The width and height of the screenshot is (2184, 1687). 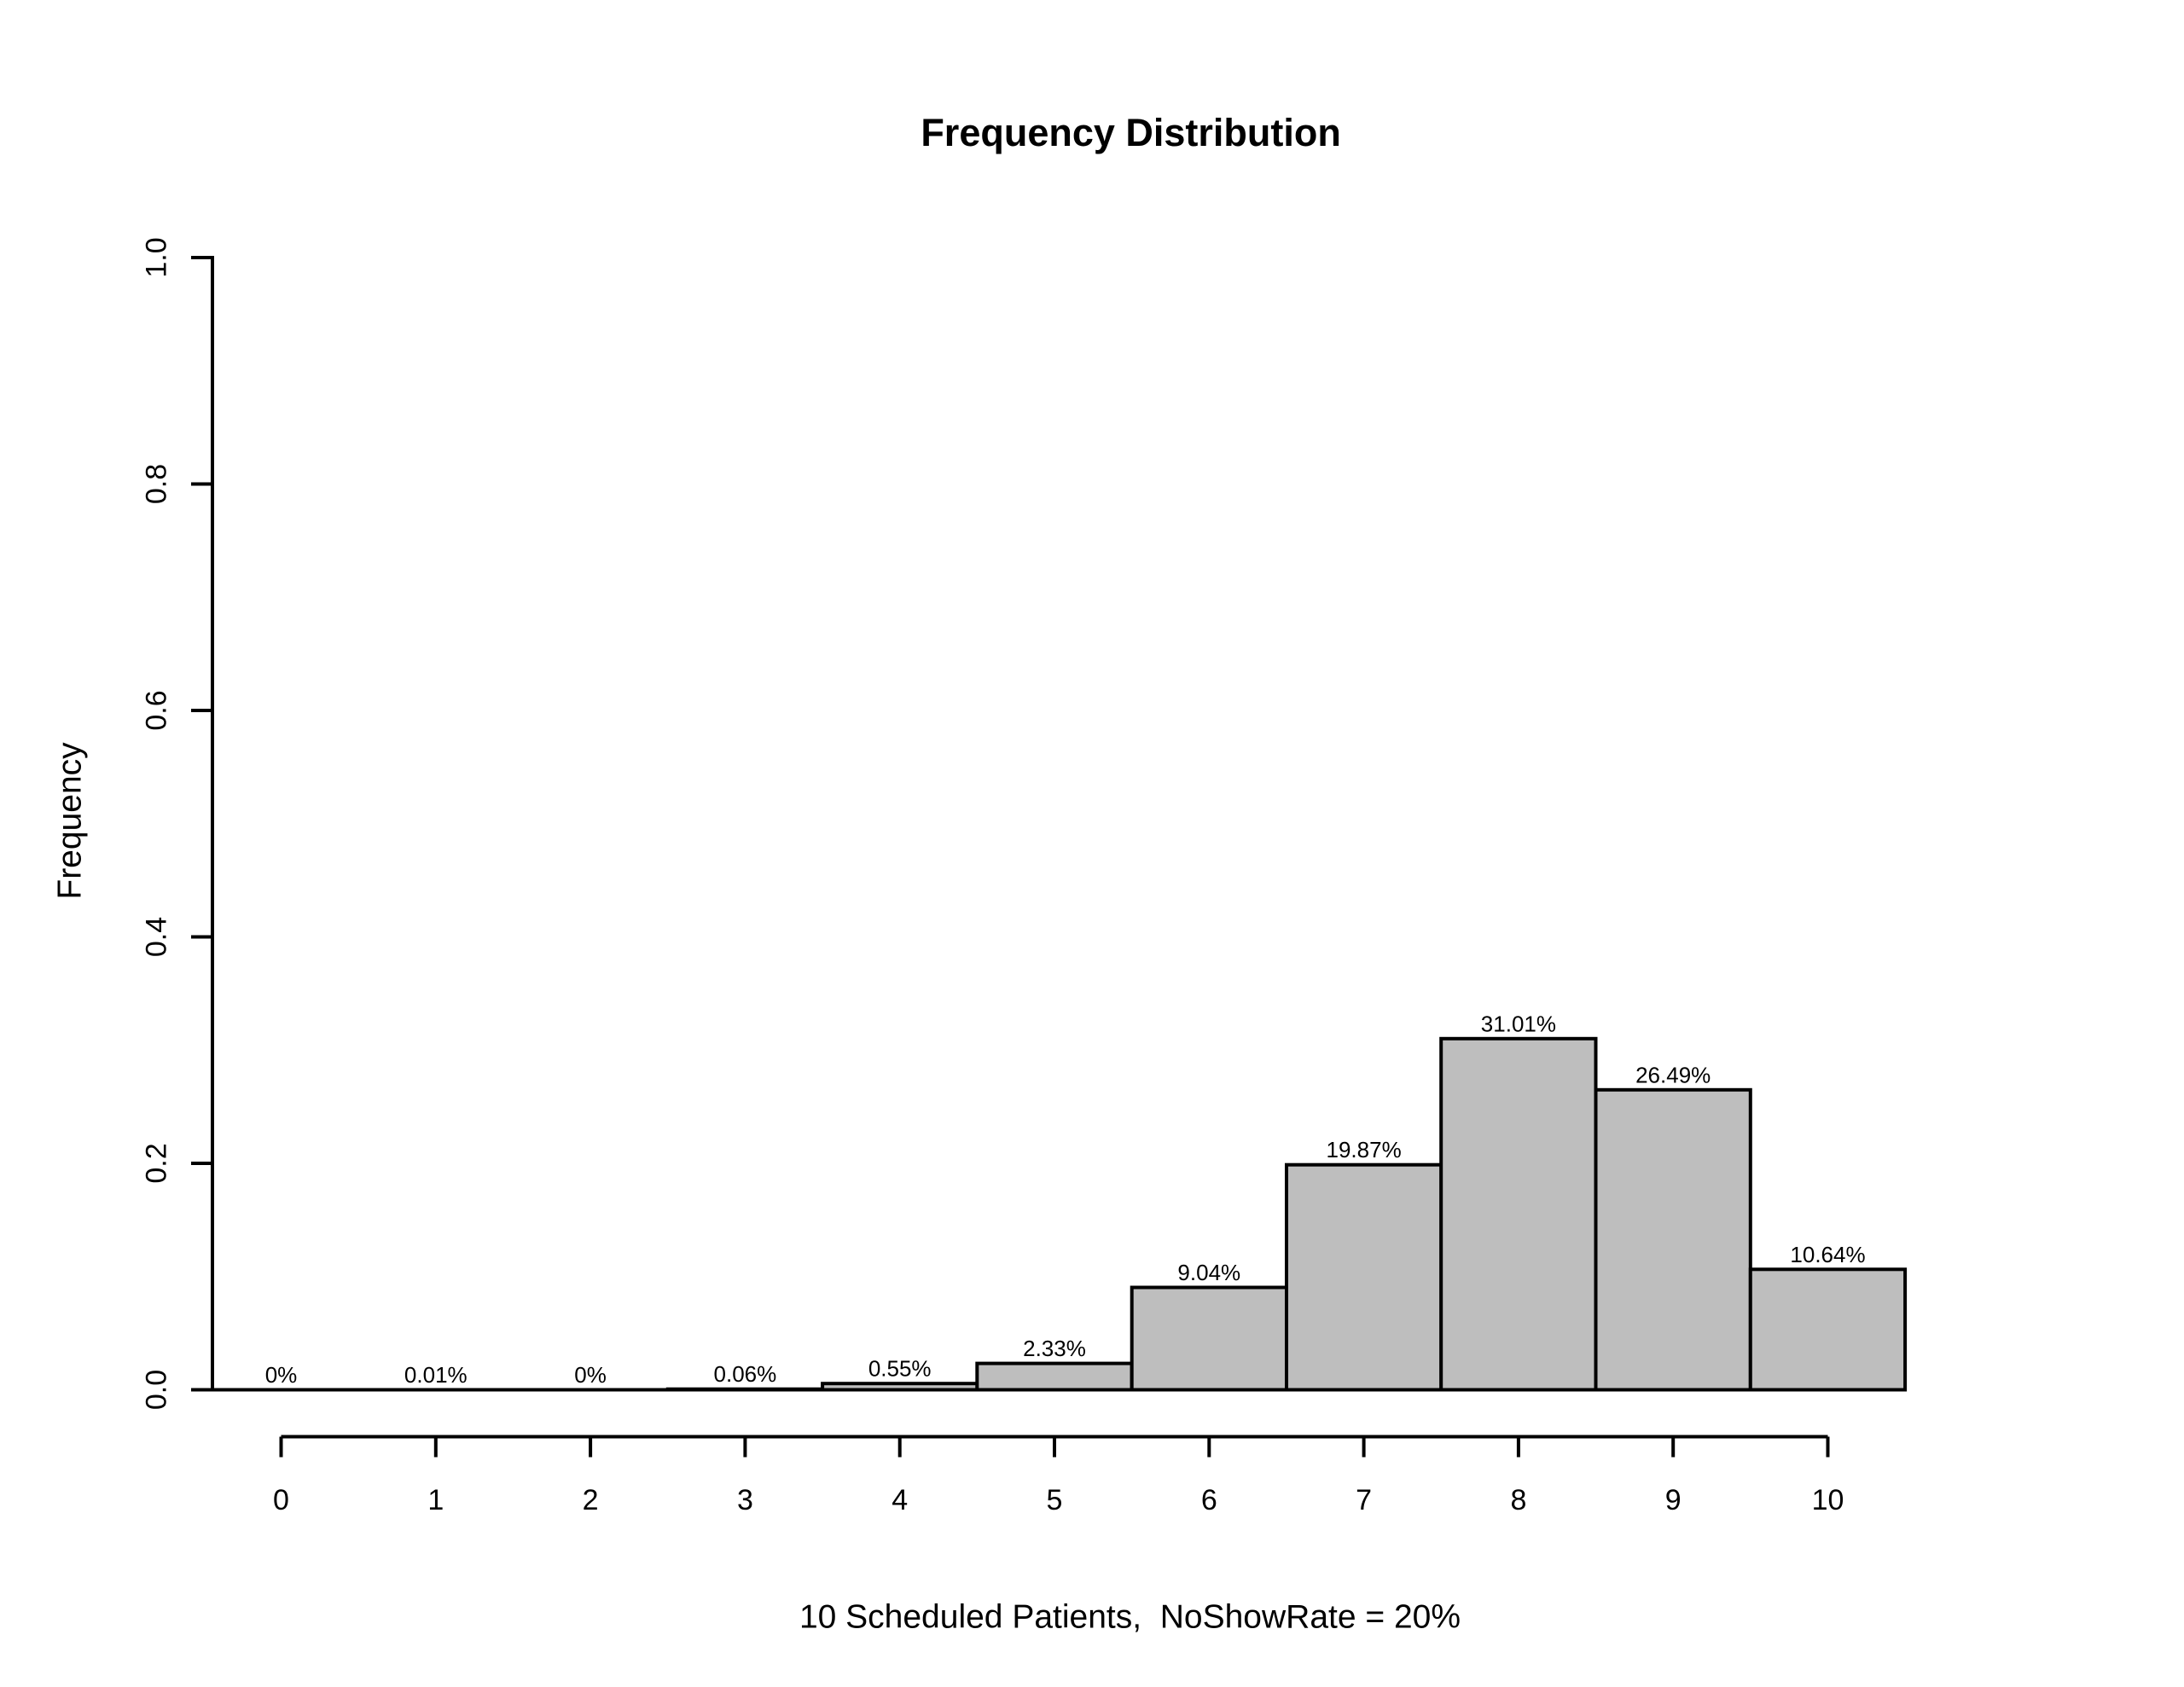 I want to click on svg-text: 10, so click(x=1828, y=1500).